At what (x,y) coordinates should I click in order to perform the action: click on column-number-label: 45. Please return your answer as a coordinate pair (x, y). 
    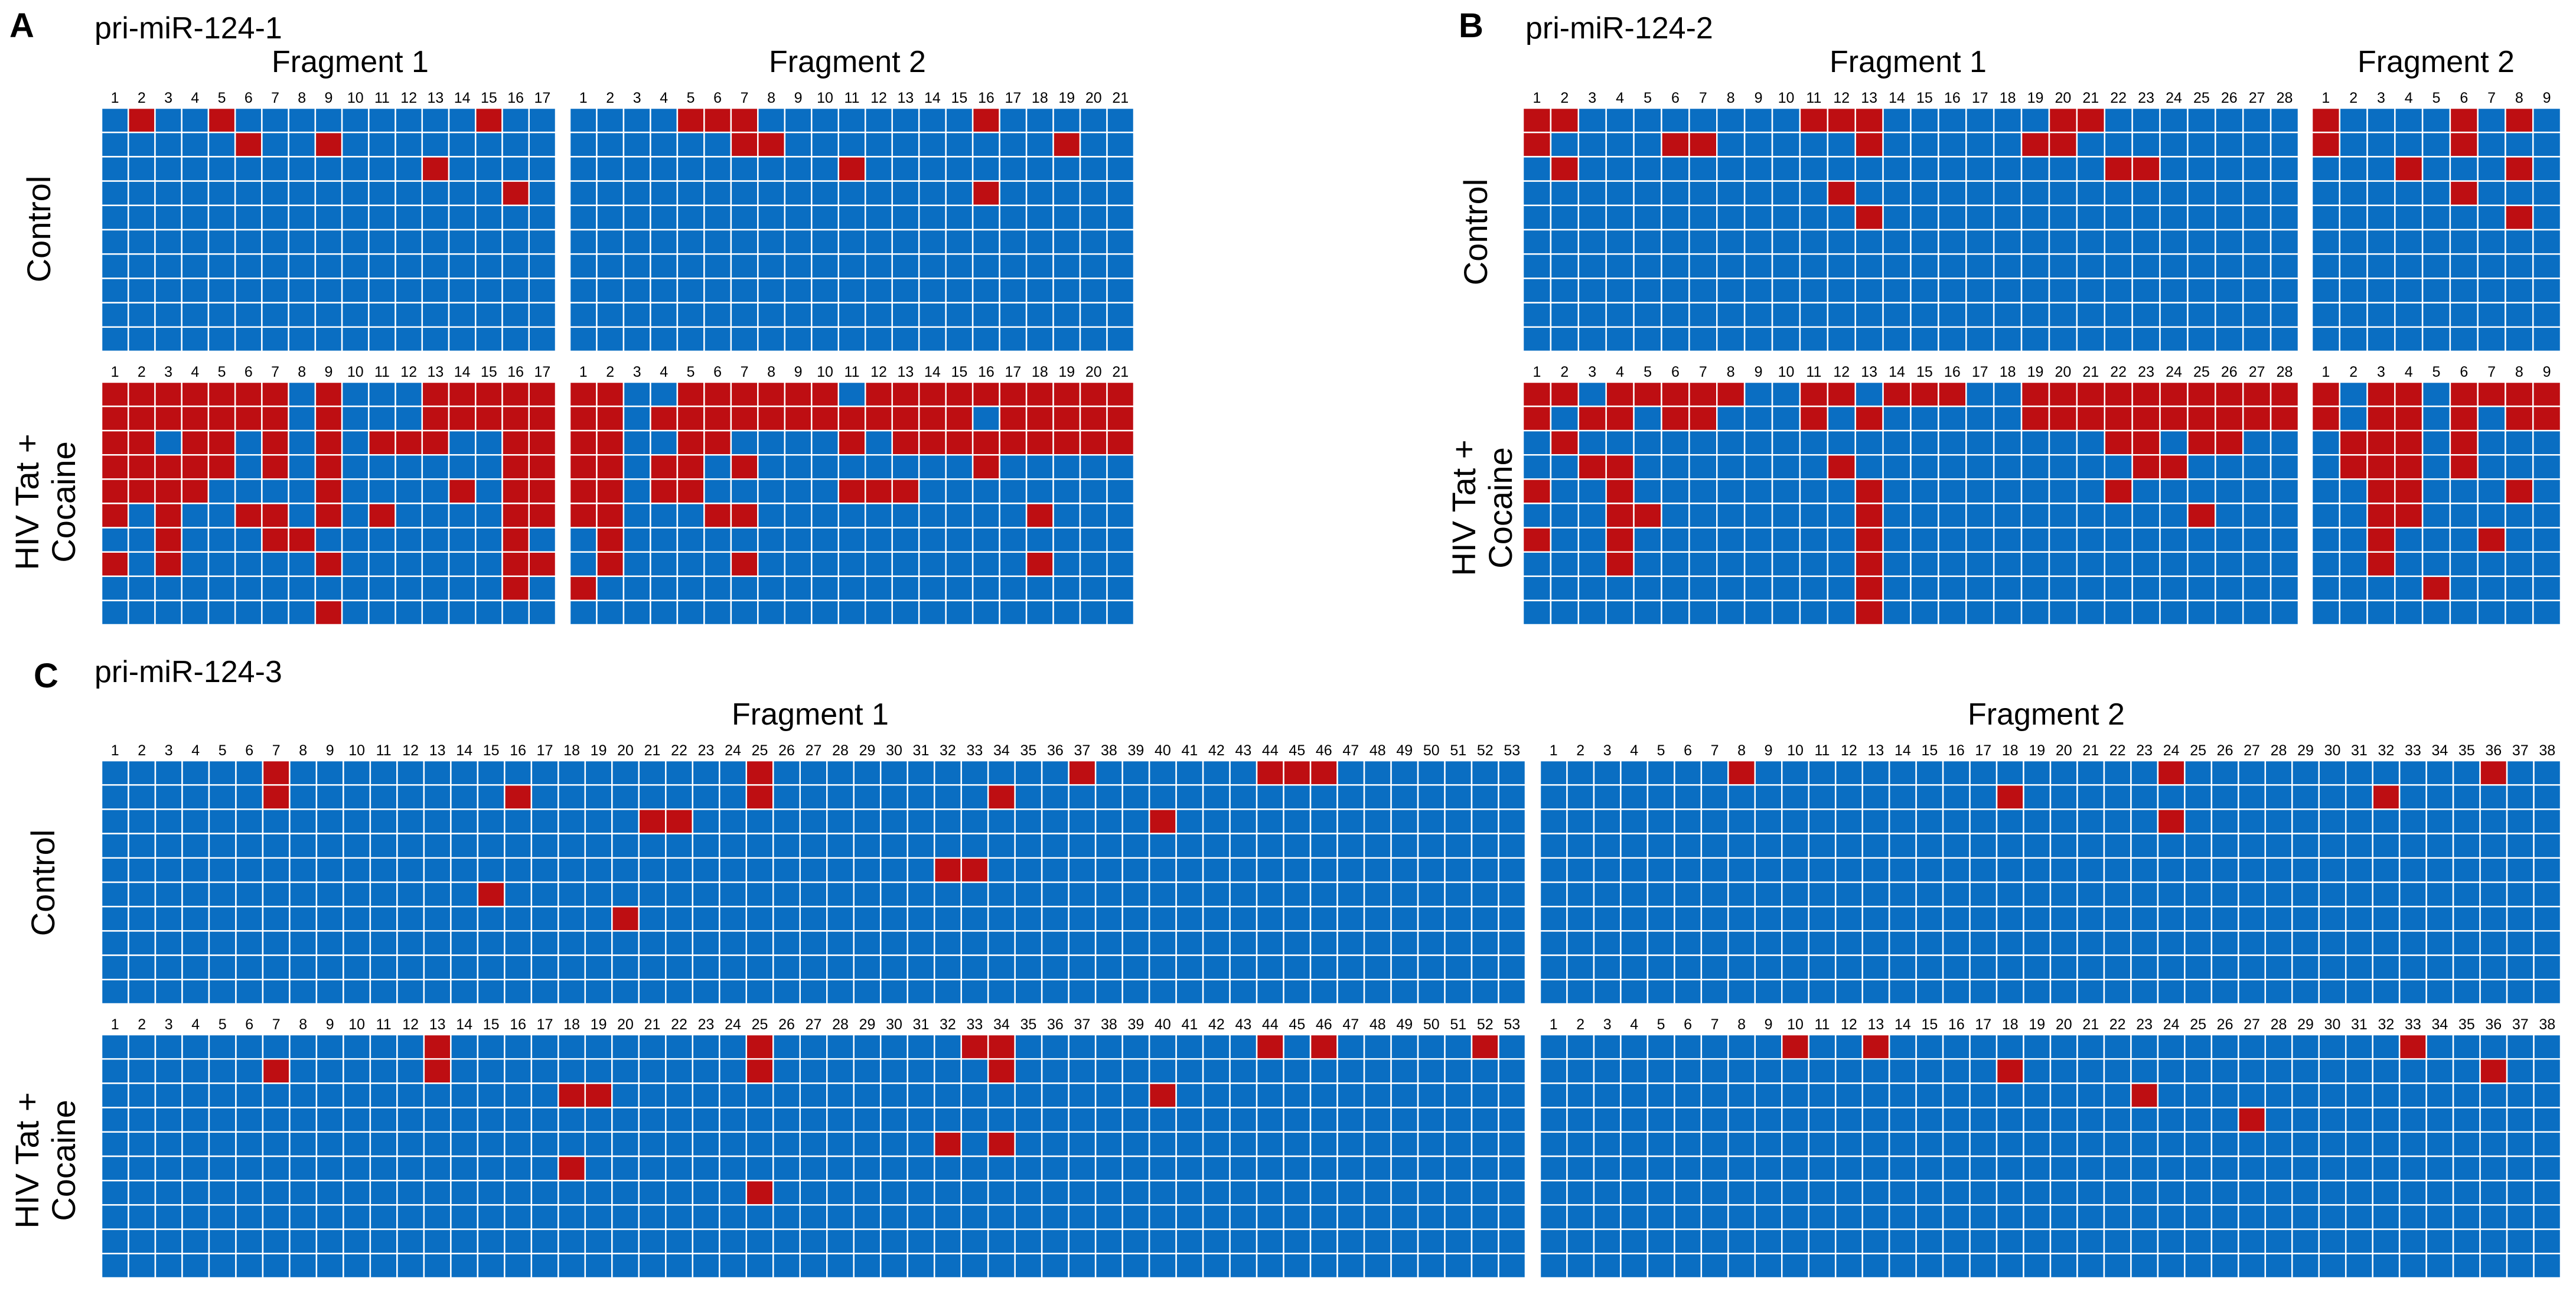
    Looking at the image, I should click on (1297, 1024).